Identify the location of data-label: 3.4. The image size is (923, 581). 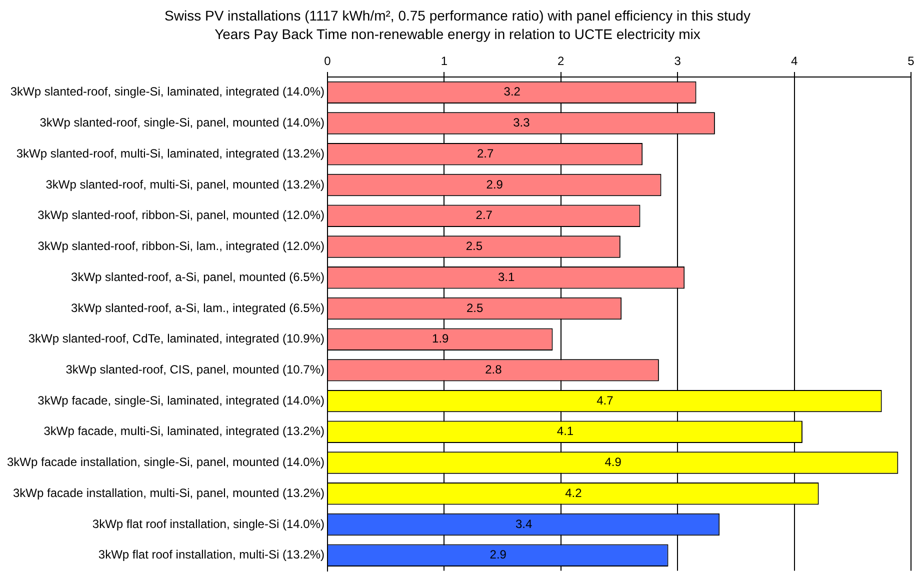
(523, 523).